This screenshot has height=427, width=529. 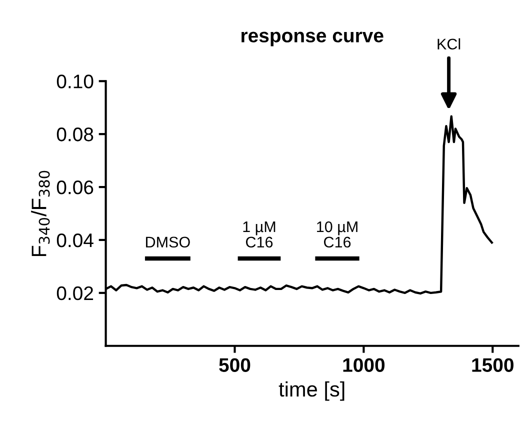 What do you see at coordinates (75, 135) in the screenshot?
I see `y-tick-label: 0.08` at bounding box center [75, 135].